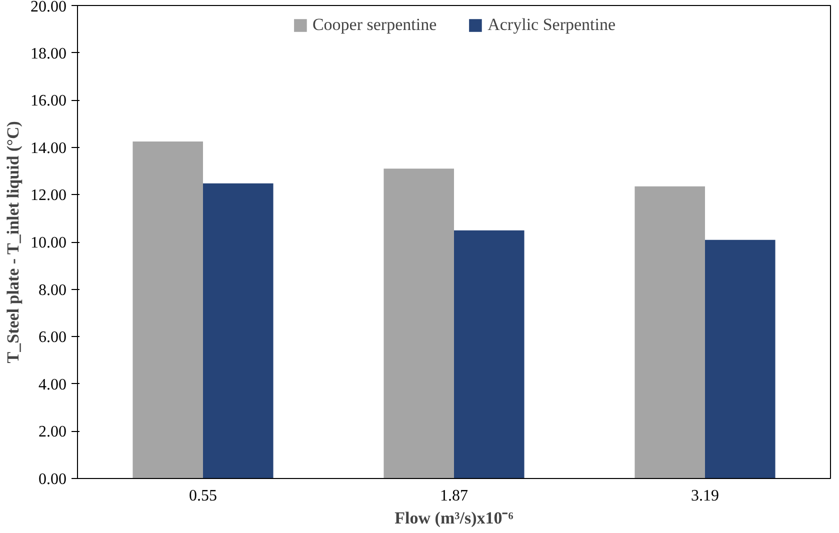  I want to click on y-tick-label: 0.00, so click(52, 479).